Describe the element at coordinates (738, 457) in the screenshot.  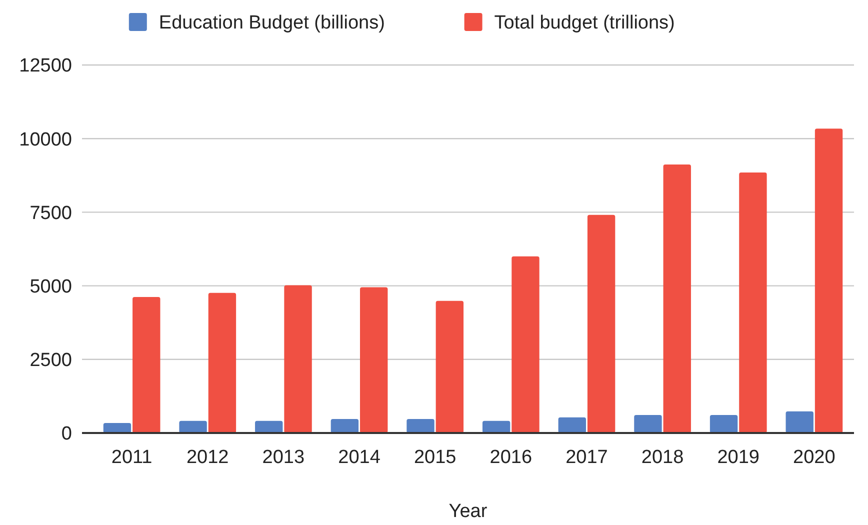
I see `x-tick-label: 2019` at that location.